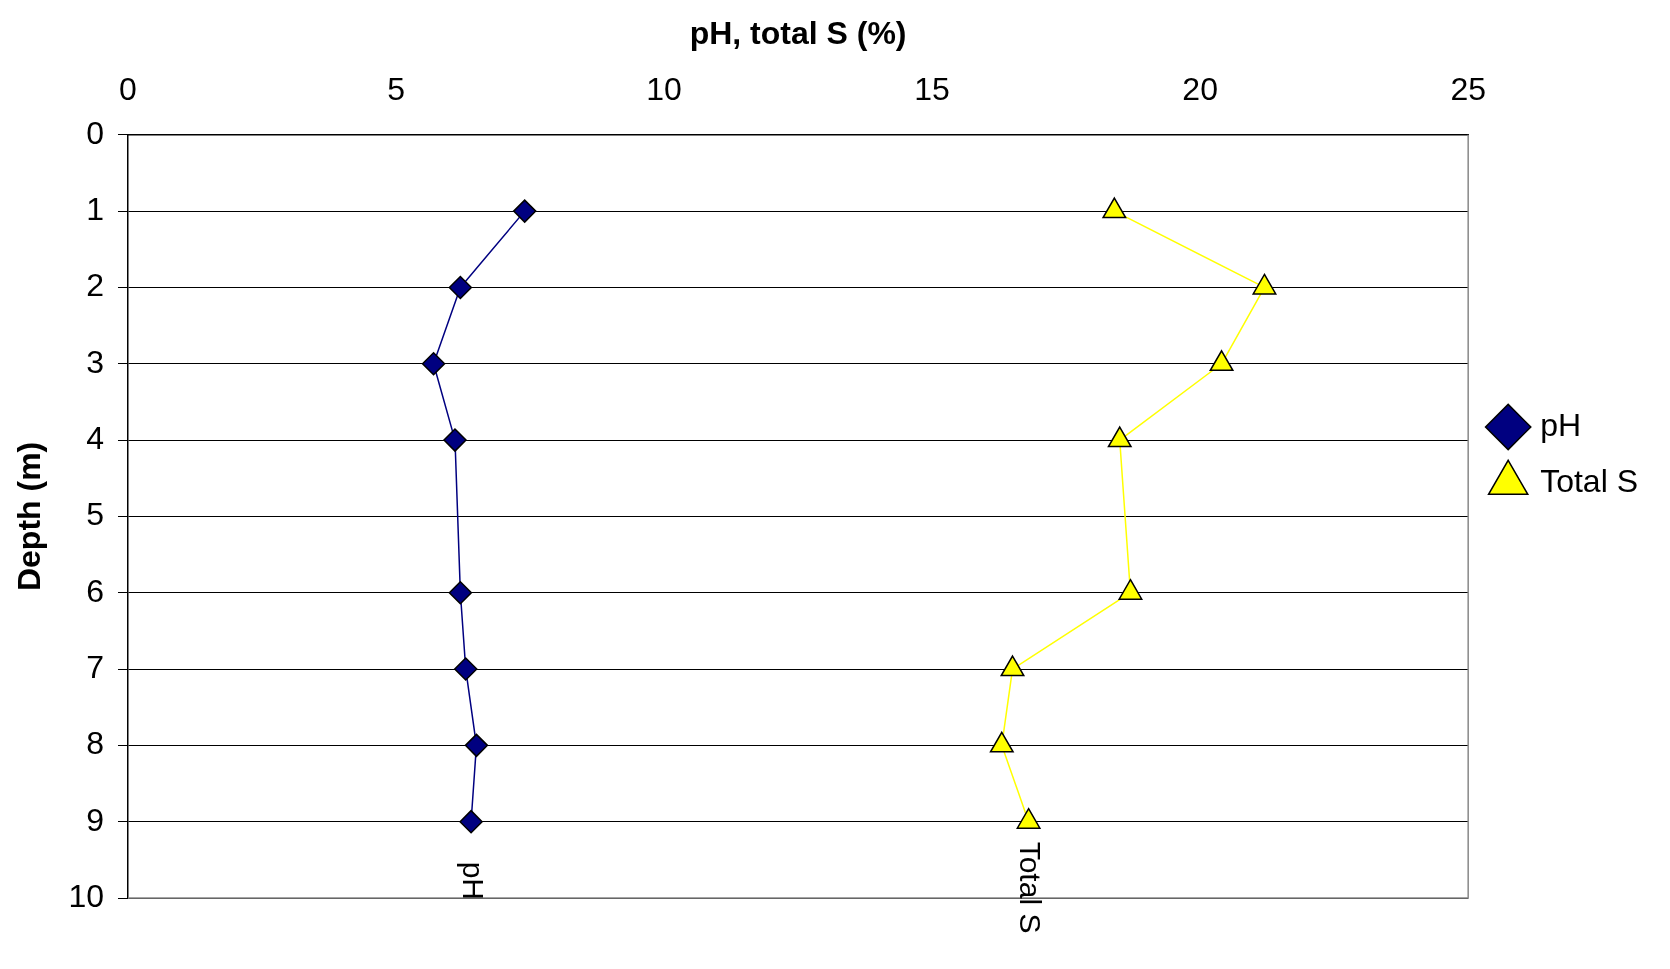  Describe the element at coordinates (1468, 89) in the screenshot. I see `x-tick-label: 25` at that location.